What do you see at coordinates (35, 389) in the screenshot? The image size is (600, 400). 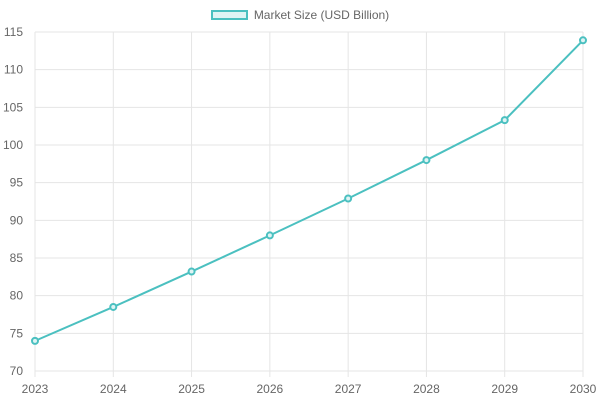 I see `x-tick-label: 2023` at bounding box center [35, 389].